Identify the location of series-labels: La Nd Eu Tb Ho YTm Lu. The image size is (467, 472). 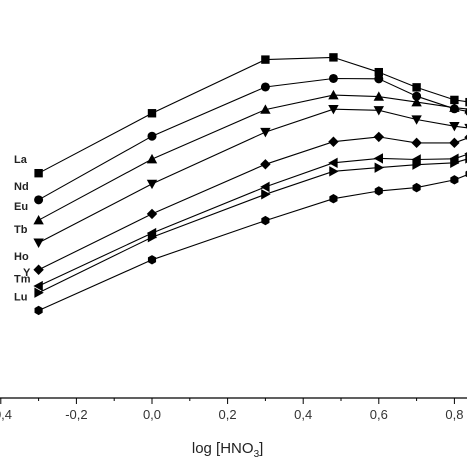
(22, 228).